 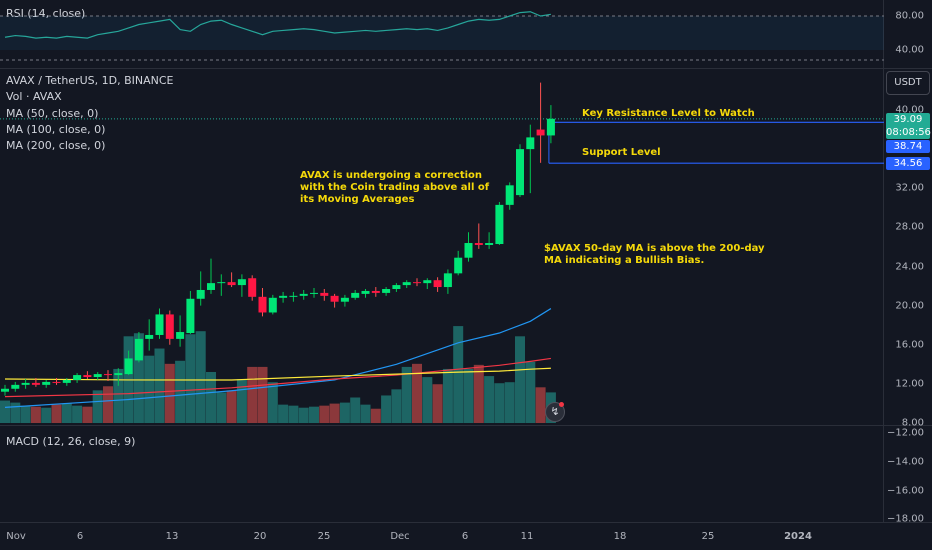 I want to click on ma200-label: MA (200, close, 0), so click(x=56, y=145).